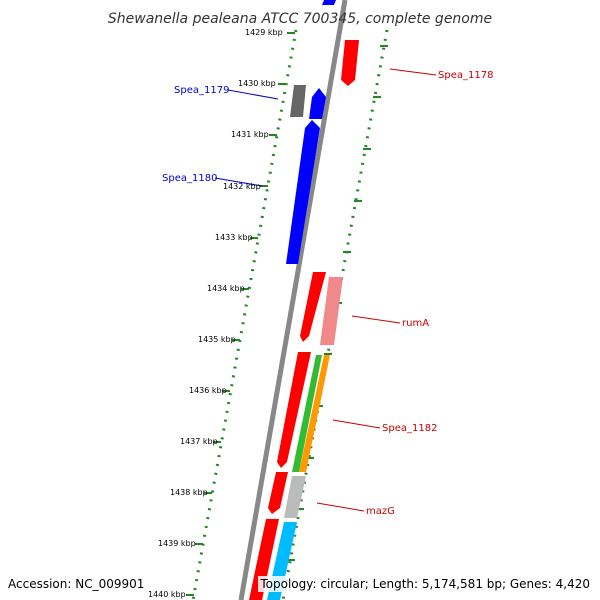  What do you see at coordinates (250, 134) in the screenshot?
I see `tick-label: 1431 kbp` at bounding box center [250, 134].